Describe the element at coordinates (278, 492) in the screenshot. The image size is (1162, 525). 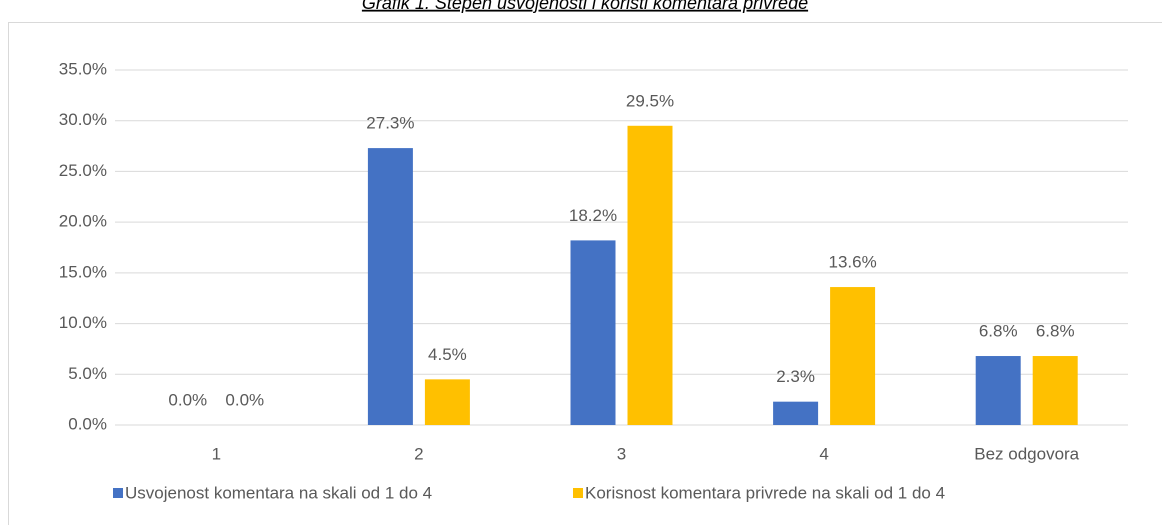
I see `legend-label: Usvojenost komentara na skali od 1 do 4` at that location.